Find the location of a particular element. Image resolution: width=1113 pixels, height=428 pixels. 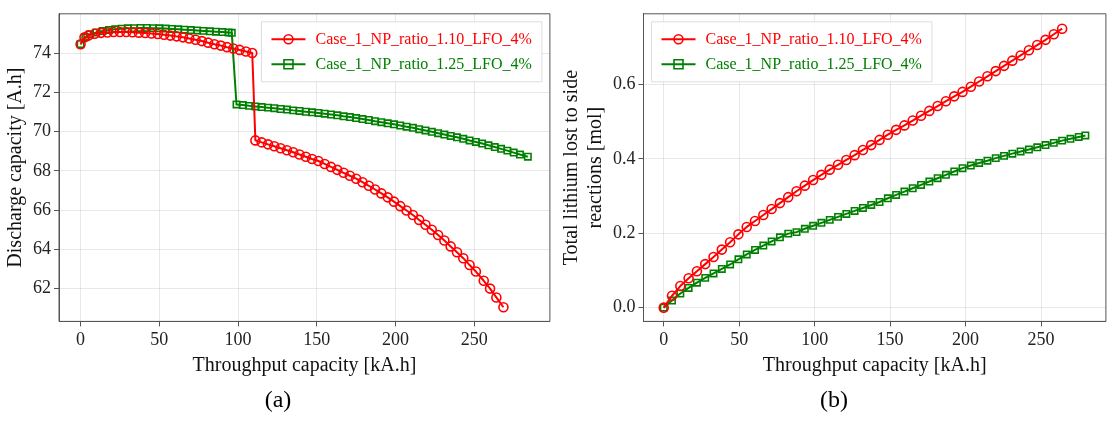

y-tick-label: 70 is located at coordinates (42, 130).